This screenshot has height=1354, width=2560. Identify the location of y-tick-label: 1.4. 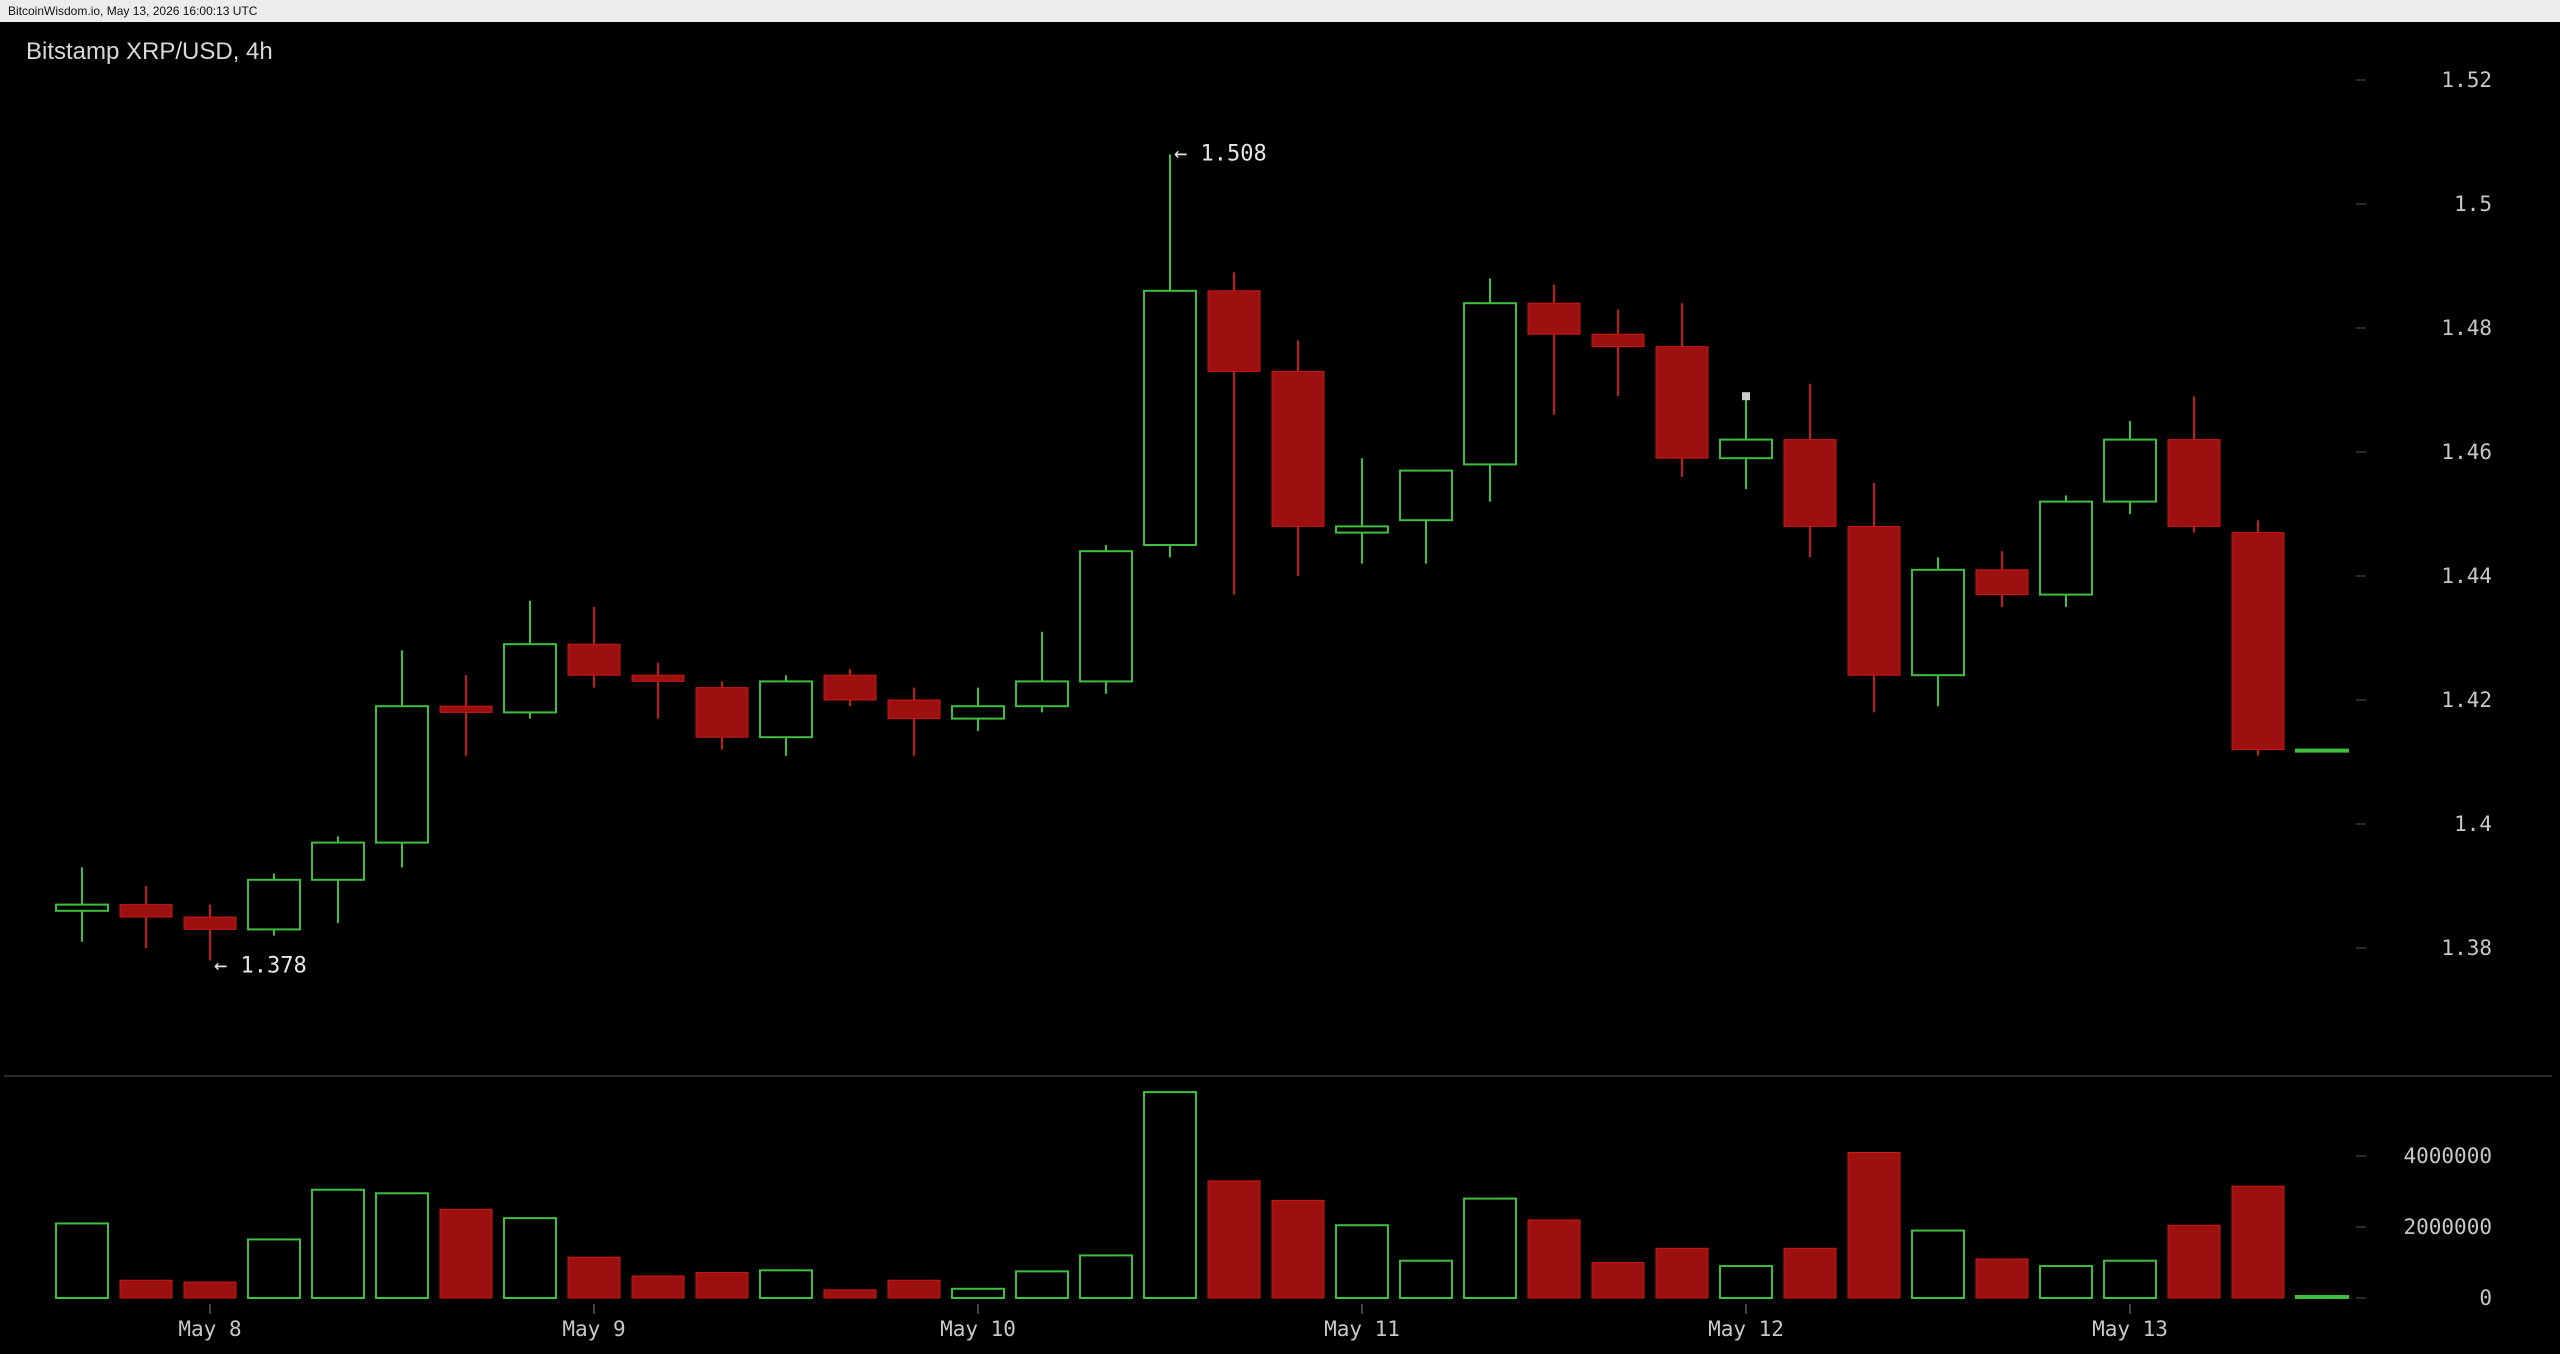
(2473, 824).